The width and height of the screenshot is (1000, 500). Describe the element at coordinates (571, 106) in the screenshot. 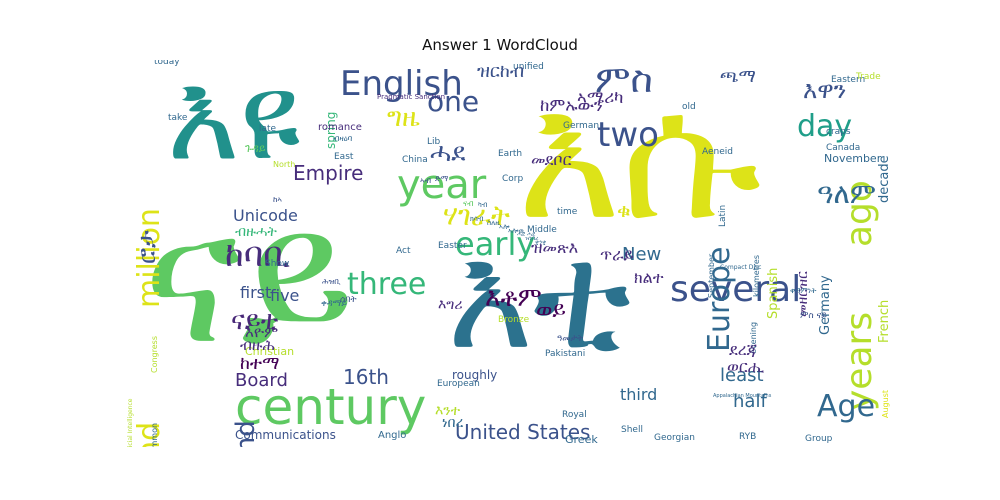

I see `cloud-word: ከምኡውን` at that location.